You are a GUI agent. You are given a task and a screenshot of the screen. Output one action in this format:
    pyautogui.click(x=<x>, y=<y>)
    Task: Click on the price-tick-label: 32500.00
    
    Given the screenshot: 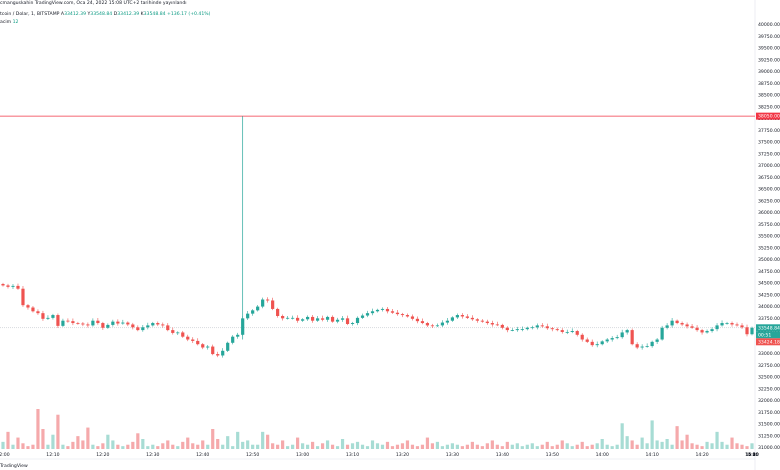 What is the action you would take?
    pyautogui.click(x=769, y=378)
    